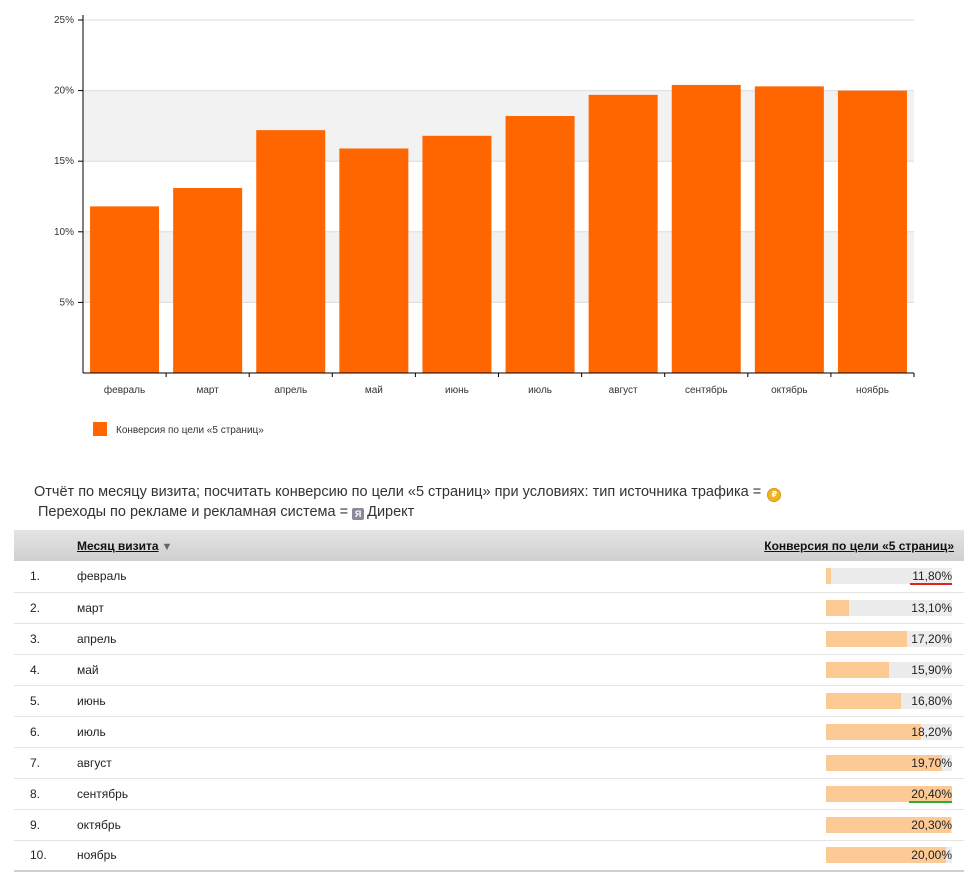  I want to click on conversion-bar: 20,30%, so click(889, 825).